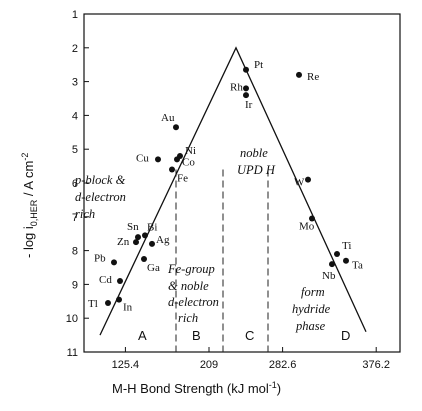 This screenshot has height=411, width=422. What do you see at coordinates (34, 212) in the screenshot?
I see `y-axis-title-sub: 0,HER` at bounding box center [34, 212].